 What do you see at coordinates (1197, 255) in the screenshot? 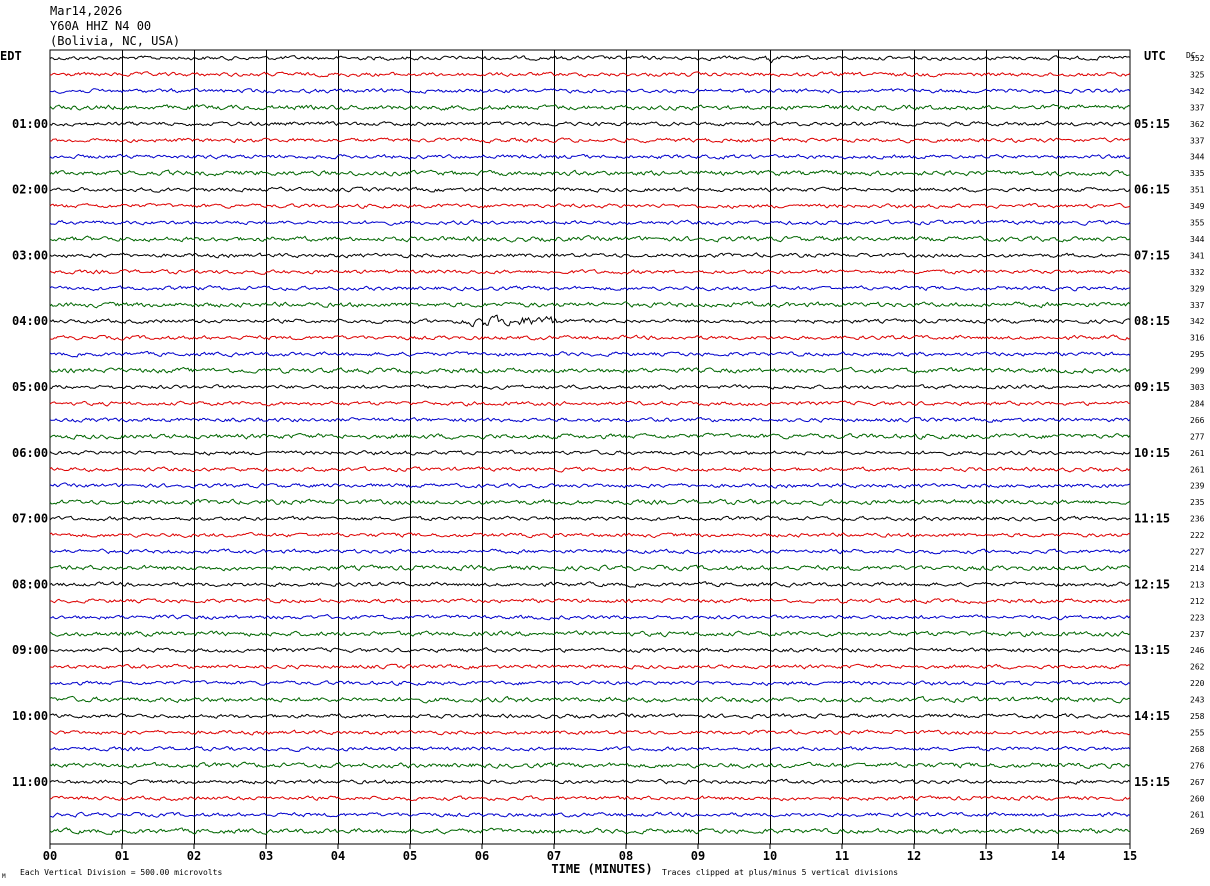
I see `dc-offset: 341` at bounding box center [1197, 255].